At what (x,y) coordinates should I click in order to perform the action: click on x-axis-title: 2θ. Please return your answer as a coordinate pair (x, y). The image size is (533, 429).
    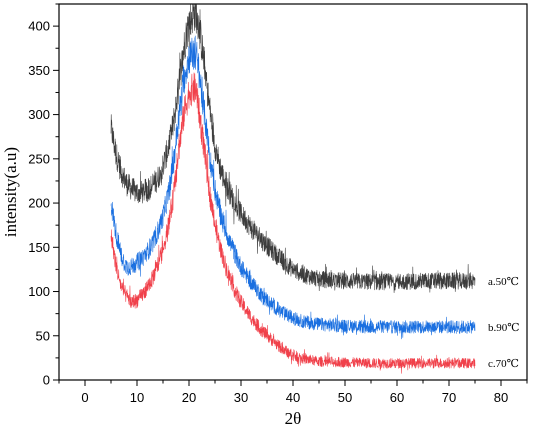
    Looking at the image, I should click on (293, 418).